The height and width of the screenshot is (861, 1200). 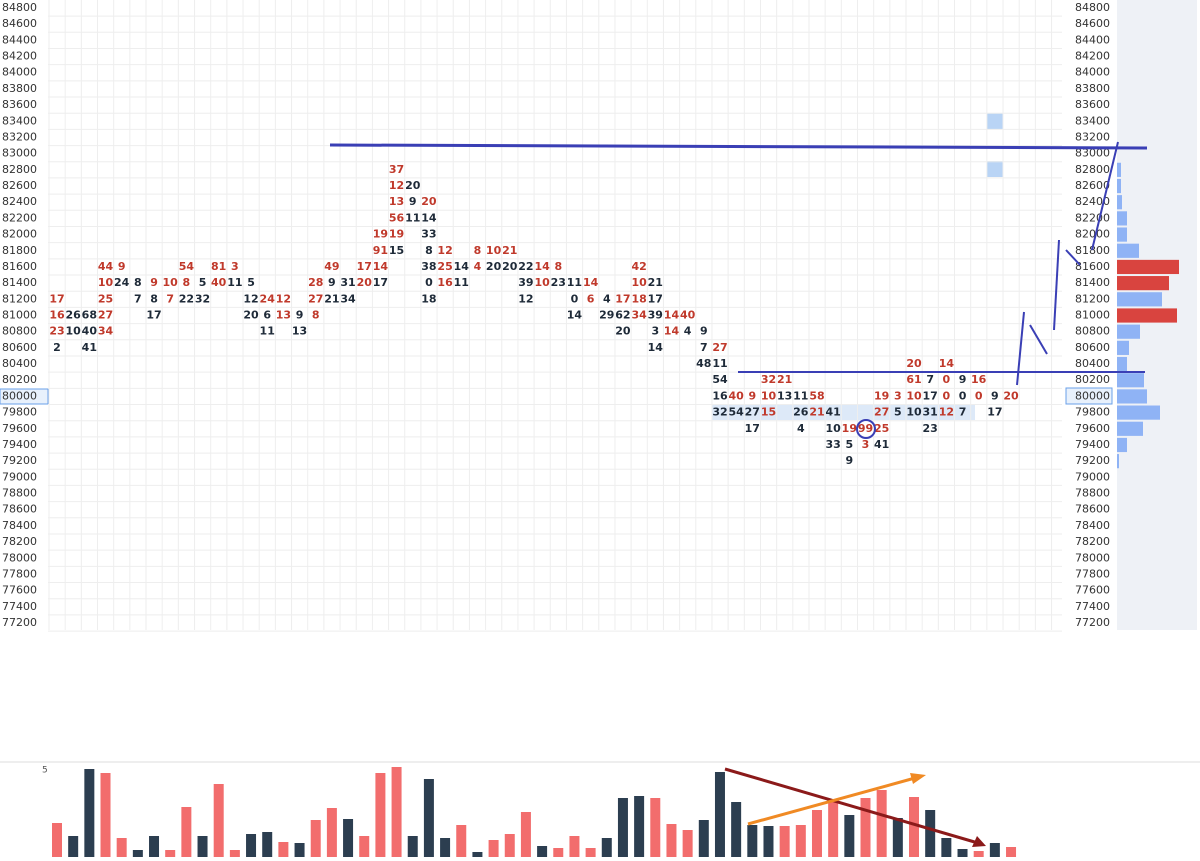 What do you see at coordinates (19, 428) in the screenshot?
I see `price-label-left: 79600` at bounding box center [19, 428].